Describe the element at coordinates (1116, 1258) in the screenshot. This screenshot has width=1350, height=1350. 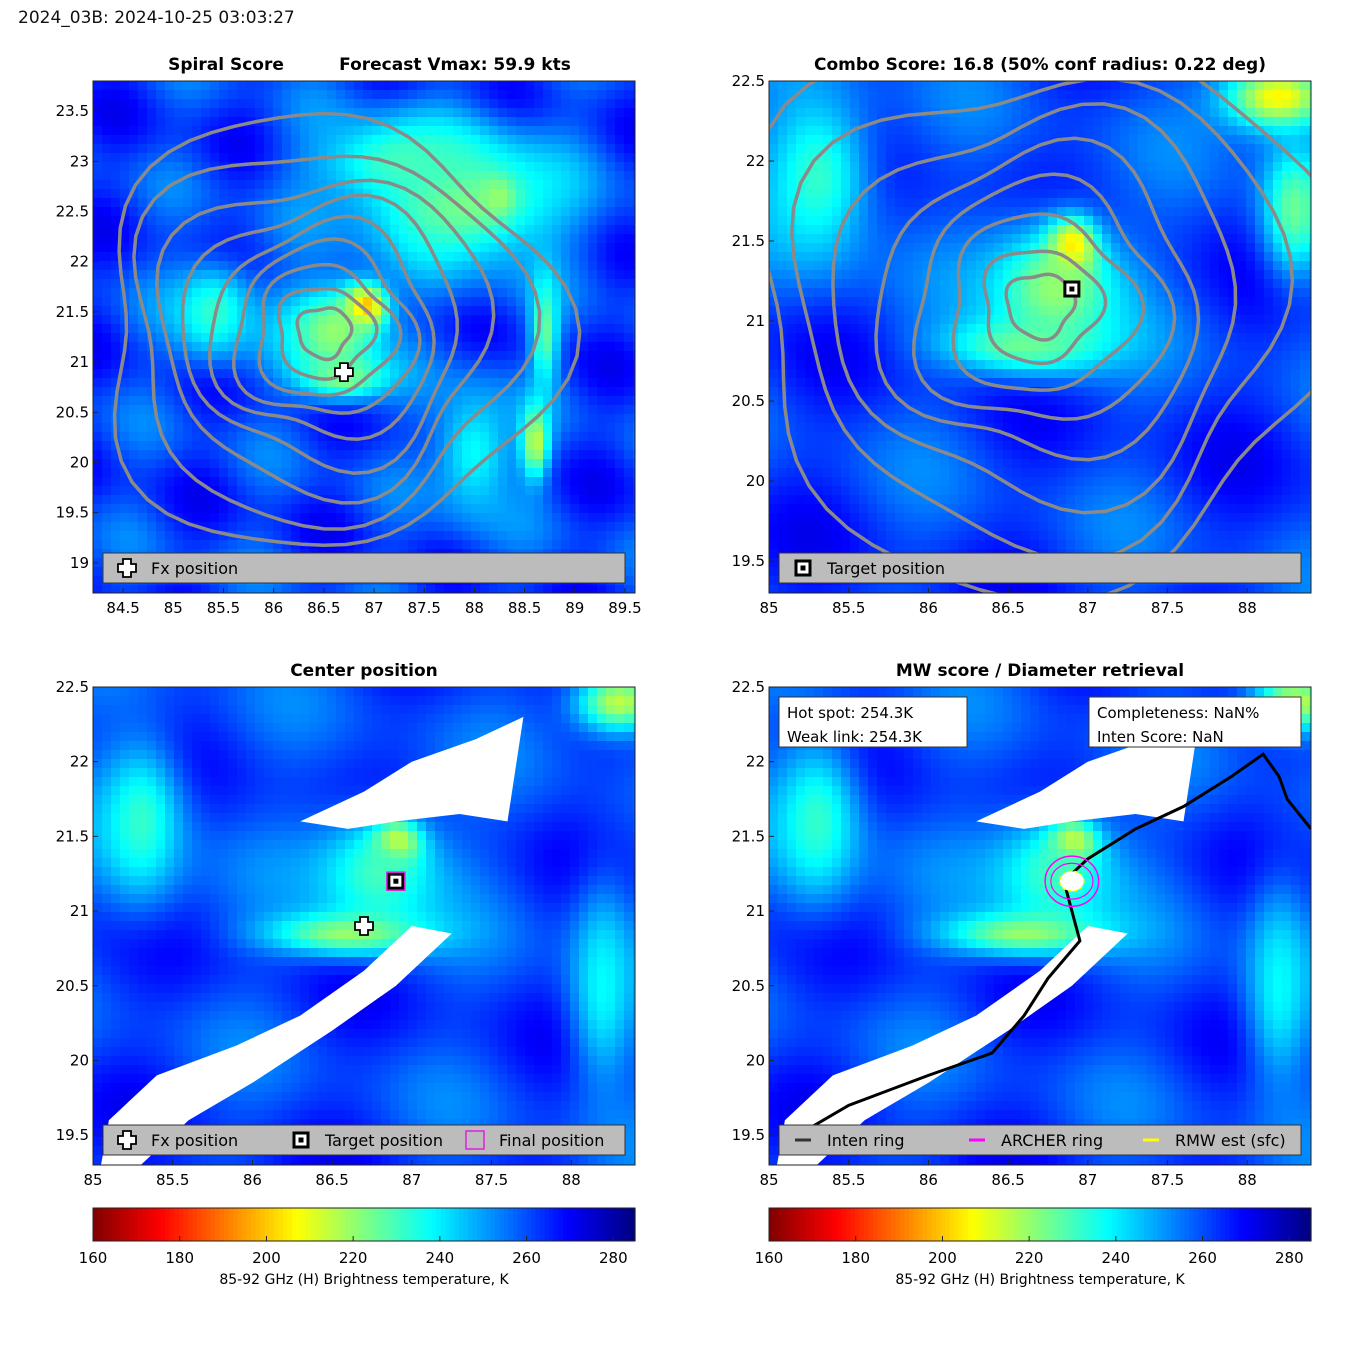
I see `colorbar-tick-label: 240` at that location.